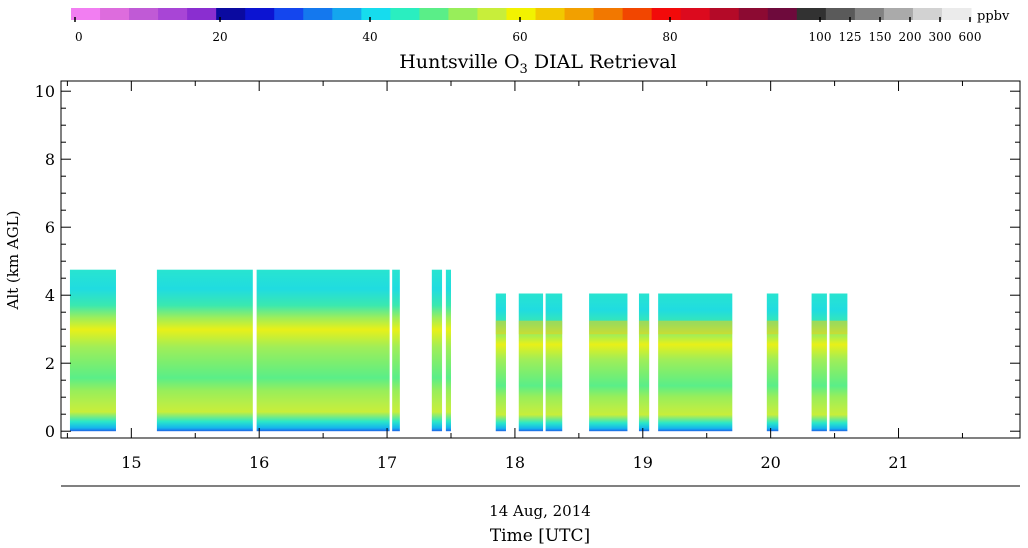 The height and width of the screenshot is (548, 1028). Describe the element at coordinates (602, 62) in the screenshot. I see `title-rest: DIAL Retrieval` at that location.